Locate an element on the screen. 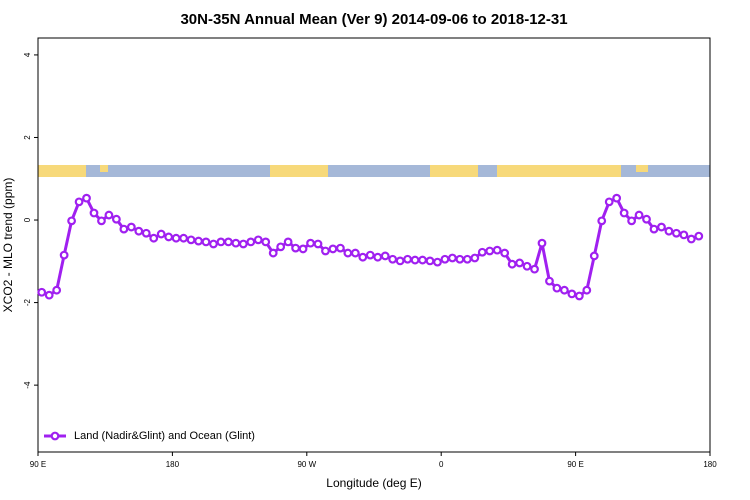 The height and width of the screenshot is (500, 750). map-strip is located at coordinates (374, 171).